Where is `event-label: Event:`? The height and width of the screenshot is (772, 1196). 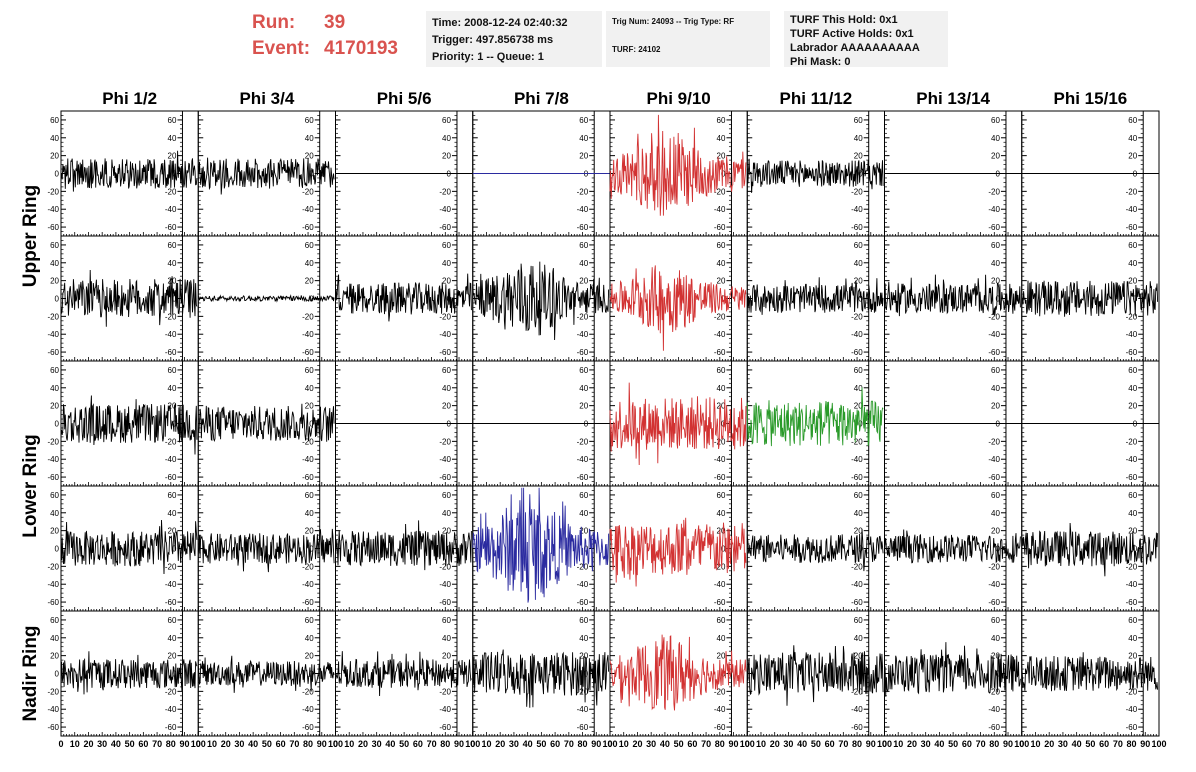
event-label: Event: is located at coordinates (281, 48).